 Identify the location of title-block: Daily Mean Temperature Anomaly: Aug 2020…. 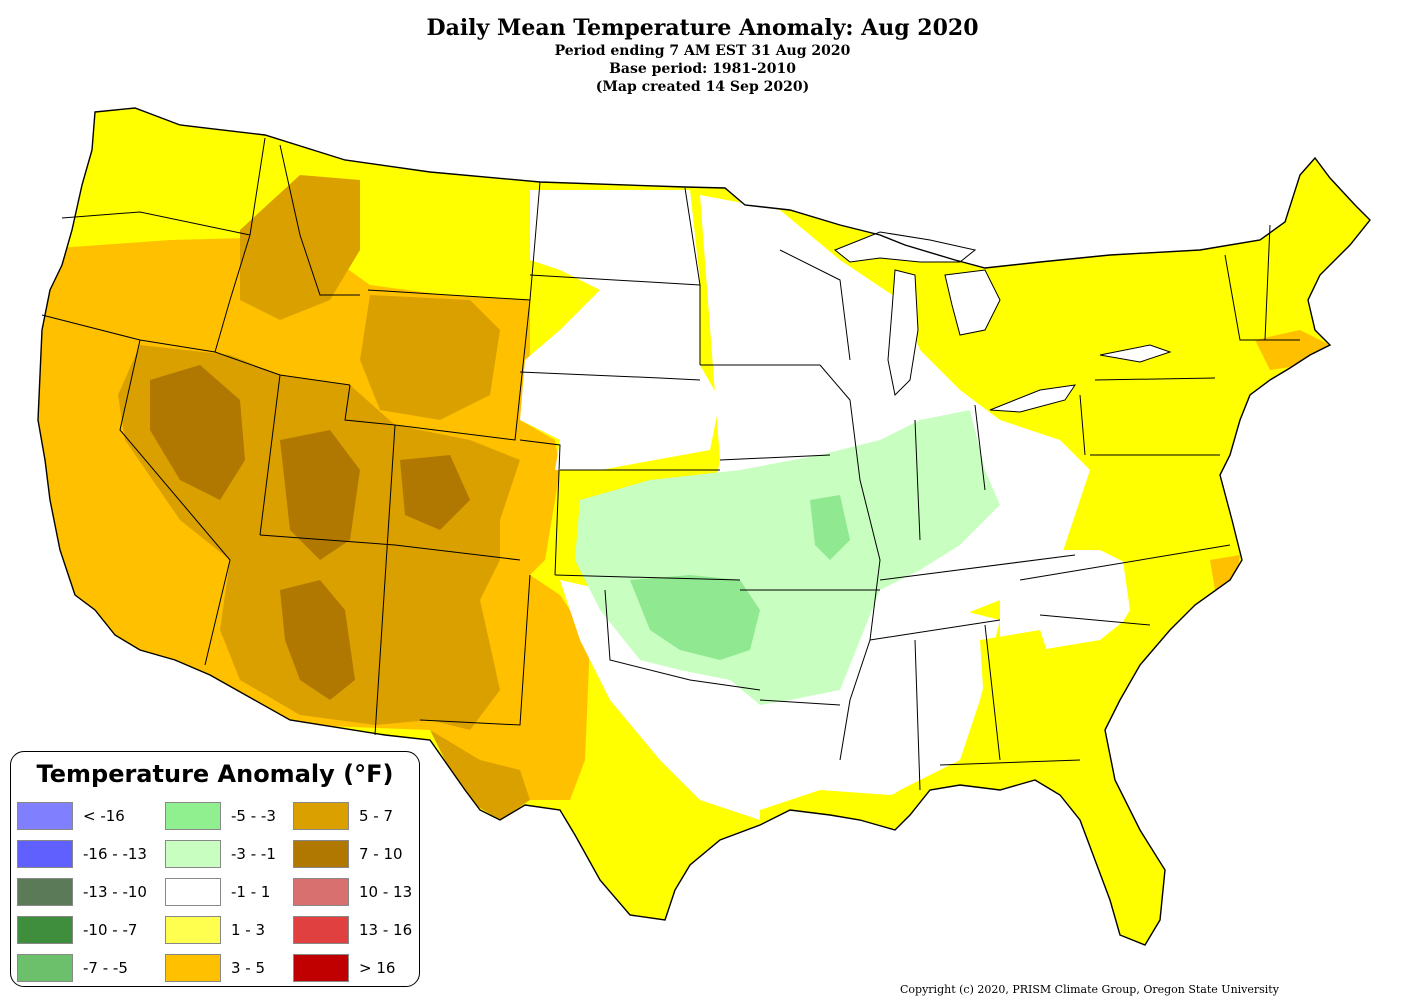
(702, 55).